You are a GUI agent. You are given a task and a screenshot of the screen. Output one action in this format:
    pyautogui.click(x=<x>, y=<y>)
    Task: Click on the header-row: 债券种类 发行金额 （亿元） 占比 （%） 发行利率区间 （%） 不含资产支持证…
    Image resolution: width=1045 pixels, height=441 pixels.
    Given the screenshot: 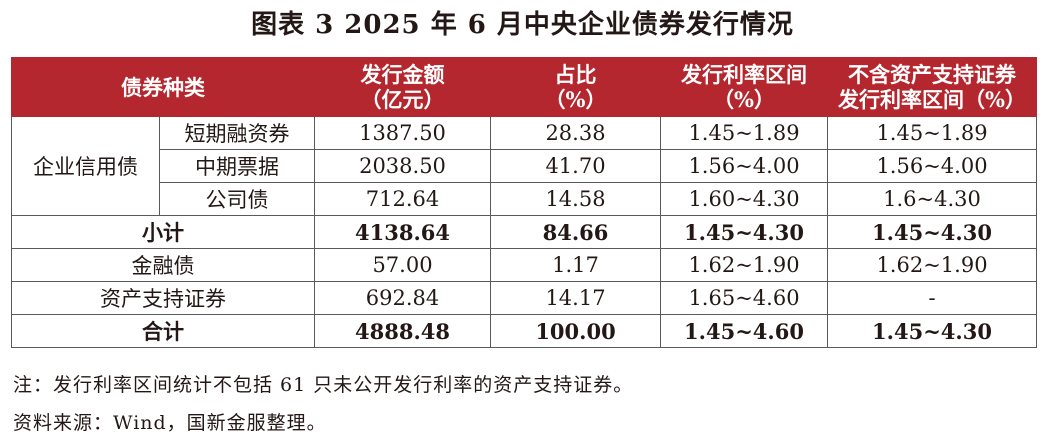 What is the action you would take?
    pyautogui.click(x=524, y=87)
    